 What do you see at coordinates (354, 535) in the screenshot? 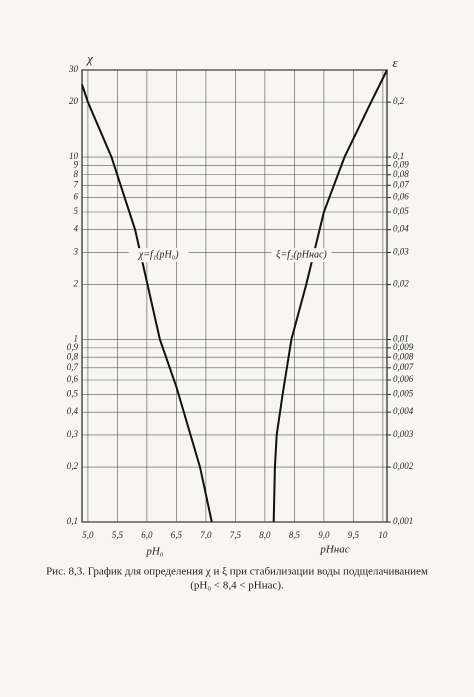
I see `x-tick-label: 9,5` at bounding box center [354, 535].